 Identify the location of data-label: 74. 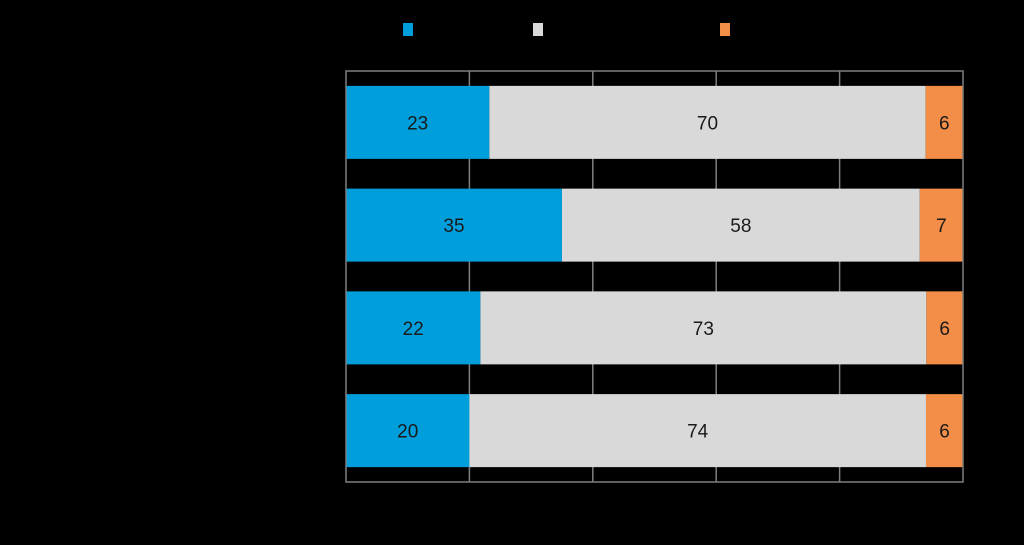
(698, 432).